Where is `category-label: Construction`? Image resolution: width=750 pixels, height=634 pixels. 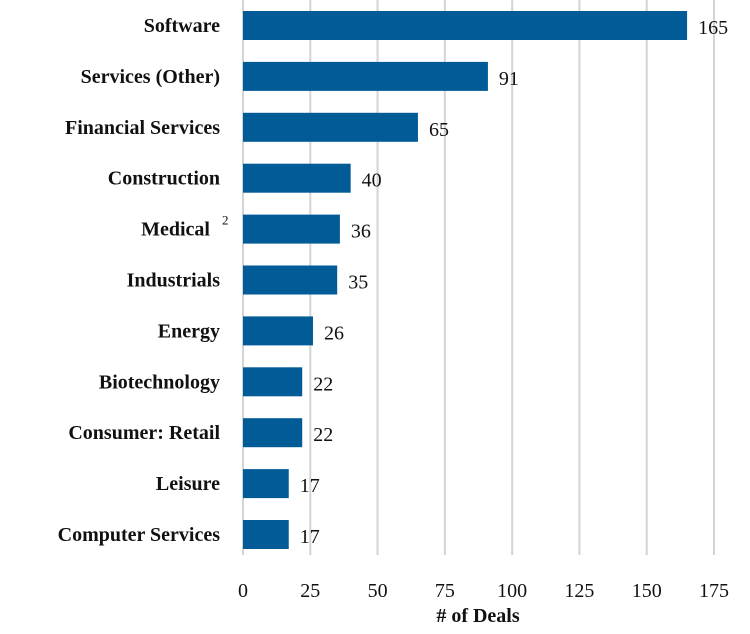 category-label: Construction is located at coordinates (164, 179).